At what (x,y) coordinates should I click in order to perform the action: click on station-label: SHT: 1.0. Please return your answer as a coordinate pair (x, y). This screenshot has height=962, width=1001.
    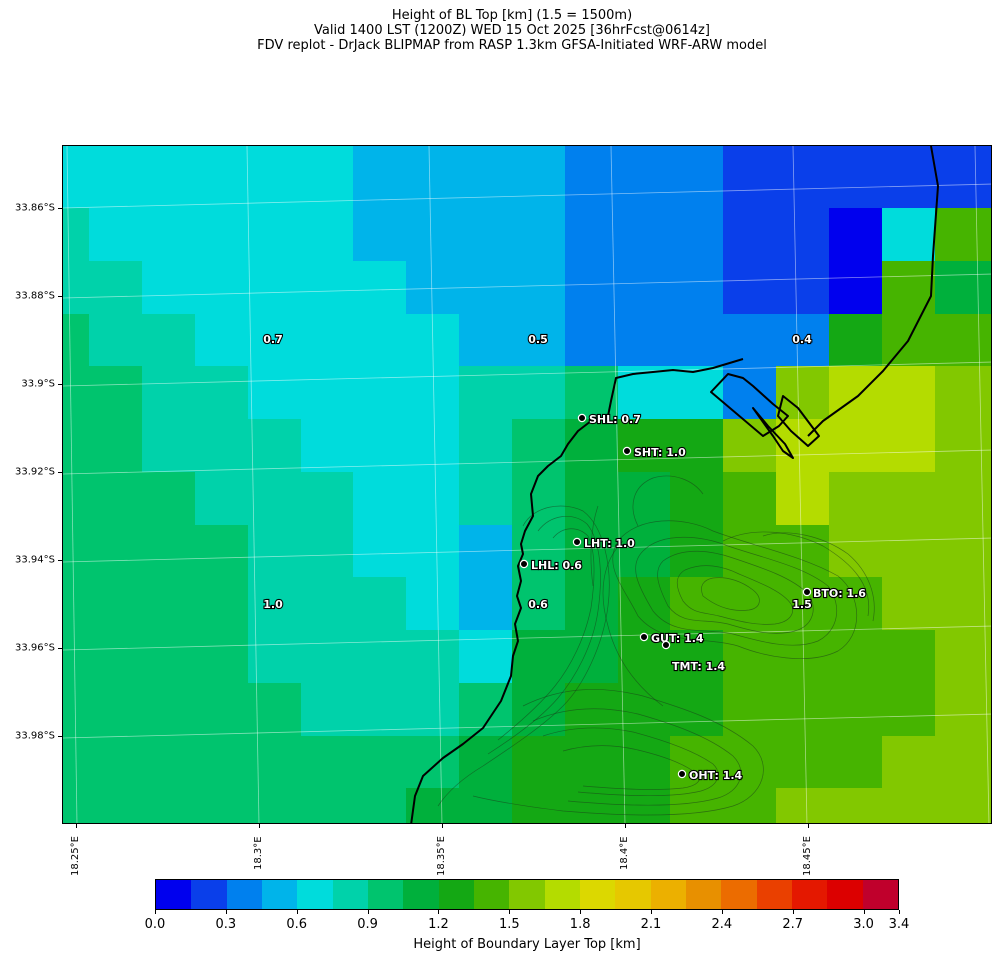
    Looking at the image, I should click on (660, 452).